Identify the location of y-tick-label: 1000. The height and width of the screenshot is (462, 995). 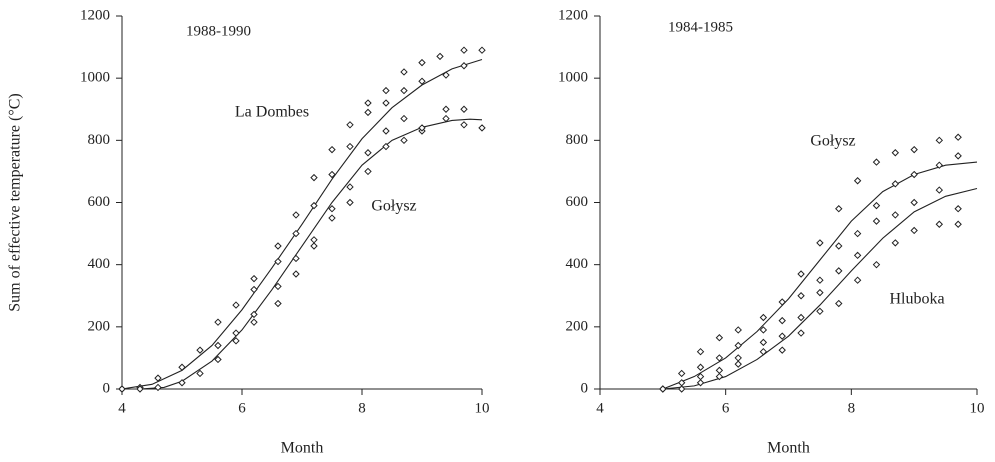
(573, 78).